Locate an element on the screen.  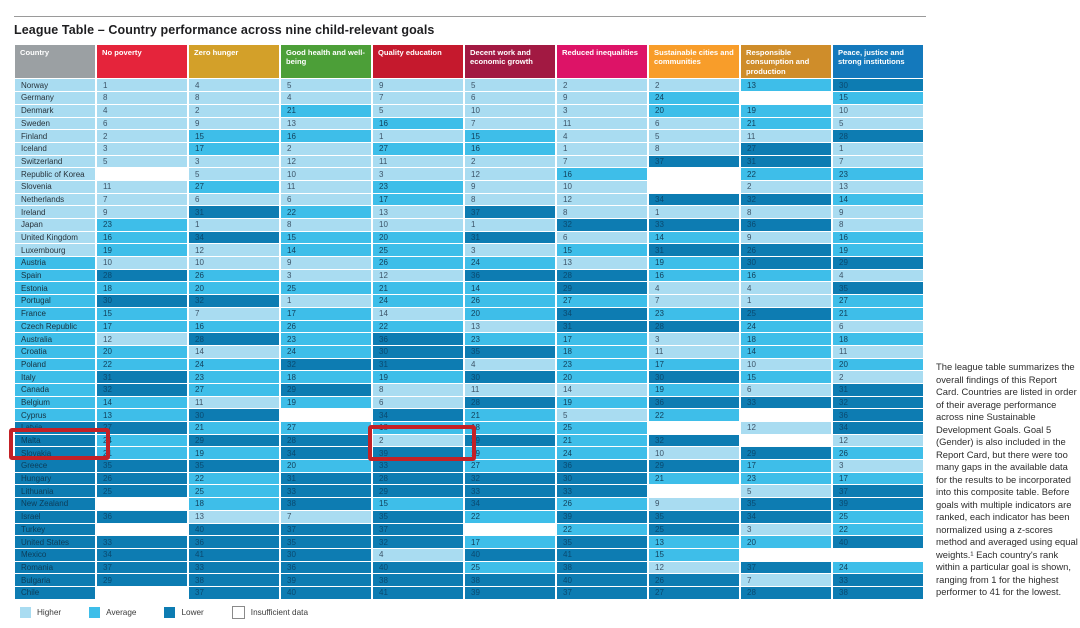
rank-cell-qe: 15 is located at coordinates (418, 504).